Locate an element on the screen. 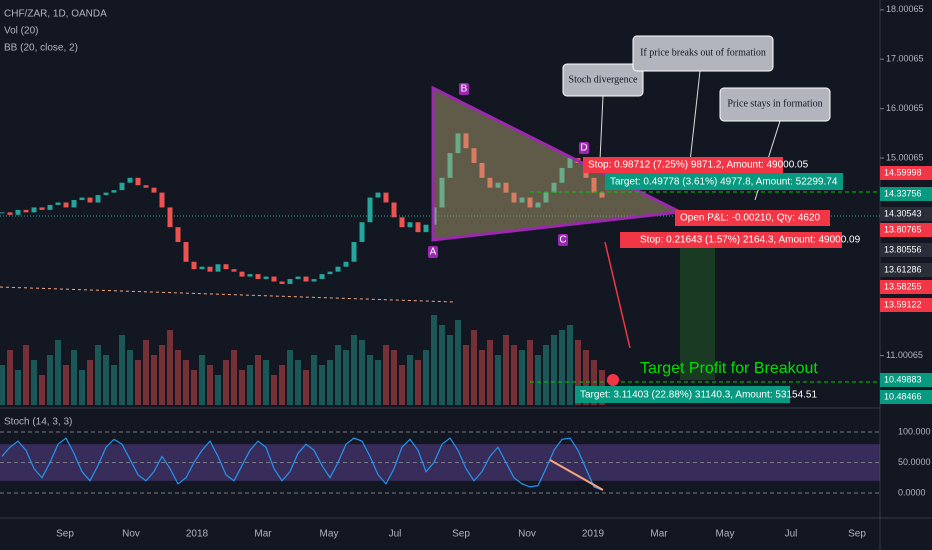 The image size is (932, 550). x-tick-label: Nov is located at coordinates (131, 534).